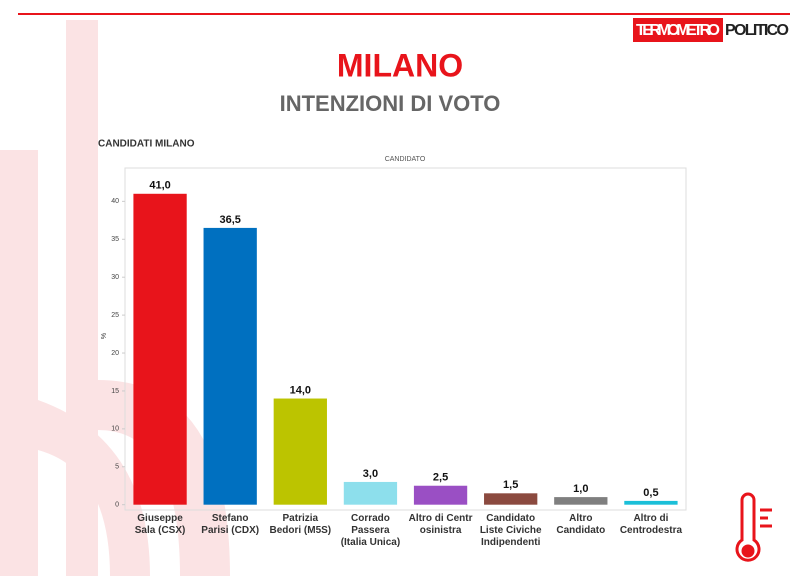 Image resolution: width=800 pixels, height=576 pixels. What do you see at coordinates (405, 159) in the screenshot?
I see `x-axis-title: CANDIDATO` at bounding box center [405, 159].